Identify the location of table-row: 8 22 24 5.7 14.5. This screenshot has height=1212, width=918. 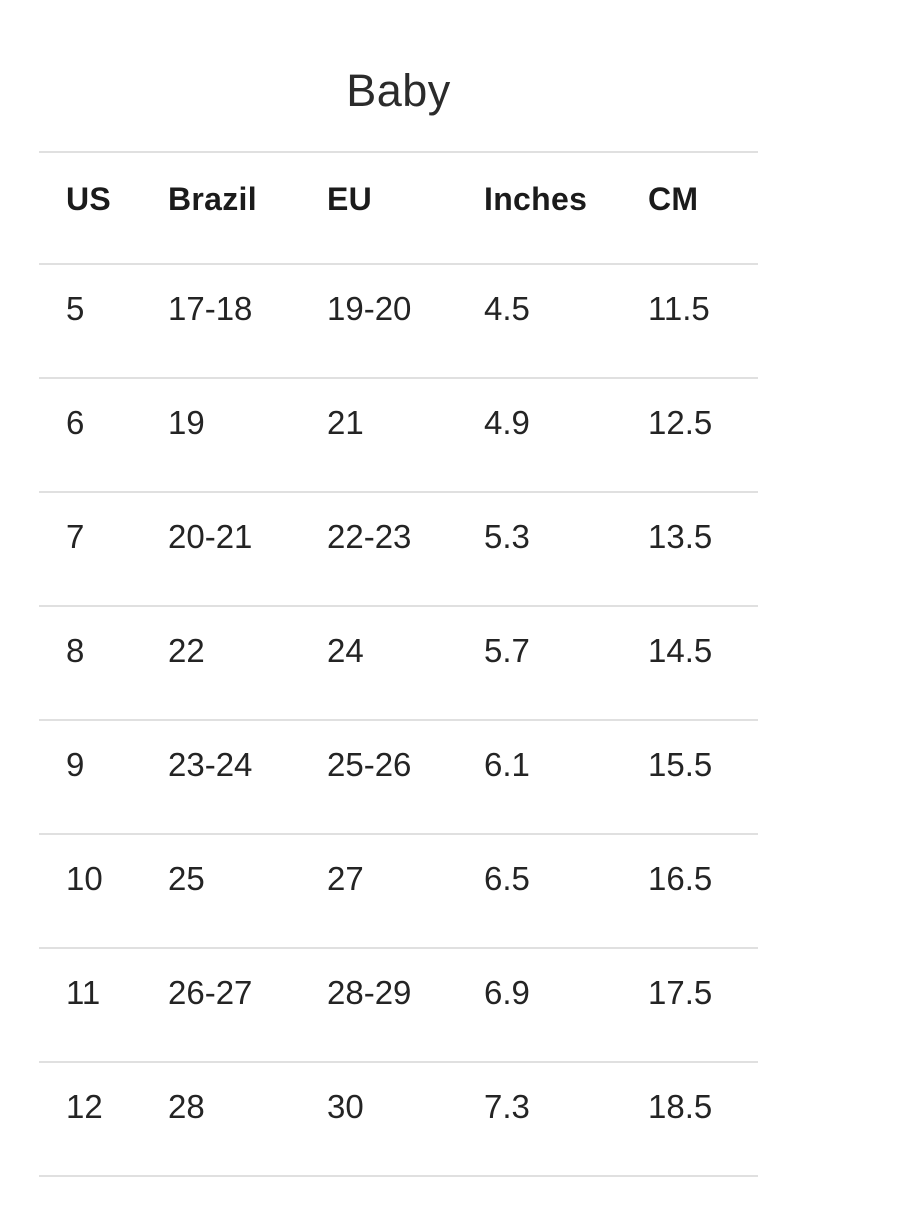
(398, 663).